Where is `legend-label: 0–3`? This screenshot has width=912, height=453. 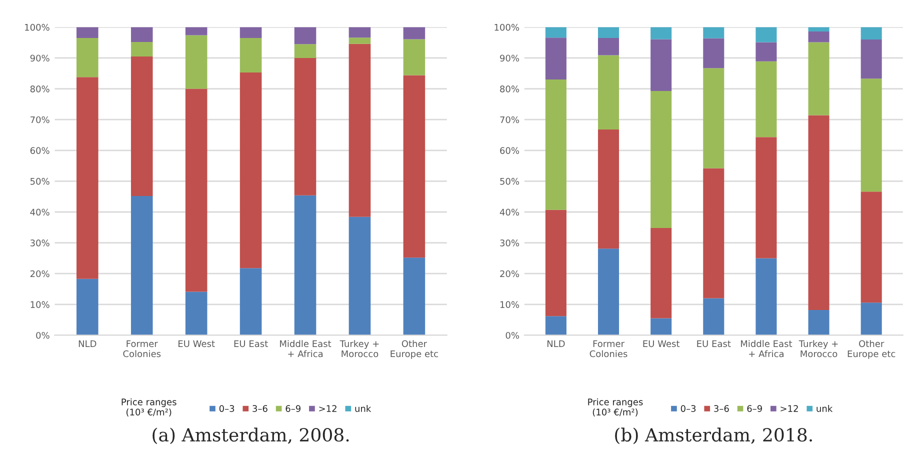
legend-label: 0–3 is located at coordinates (226, 408).